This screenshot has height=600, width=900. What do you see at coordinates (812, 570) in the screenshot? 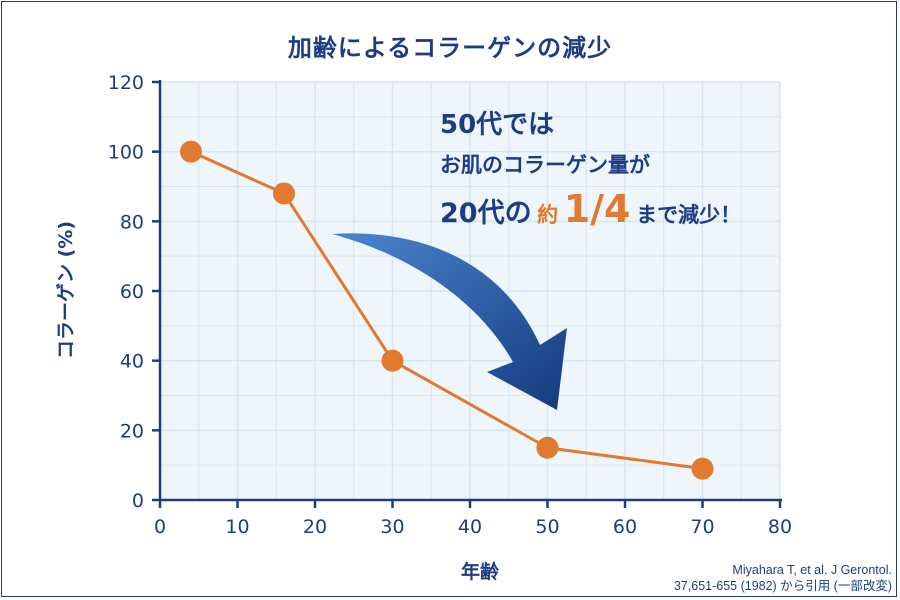
I see `source-line-1: Miyahara T, et al. J Gerontol.` at bounding box center [812, 570].